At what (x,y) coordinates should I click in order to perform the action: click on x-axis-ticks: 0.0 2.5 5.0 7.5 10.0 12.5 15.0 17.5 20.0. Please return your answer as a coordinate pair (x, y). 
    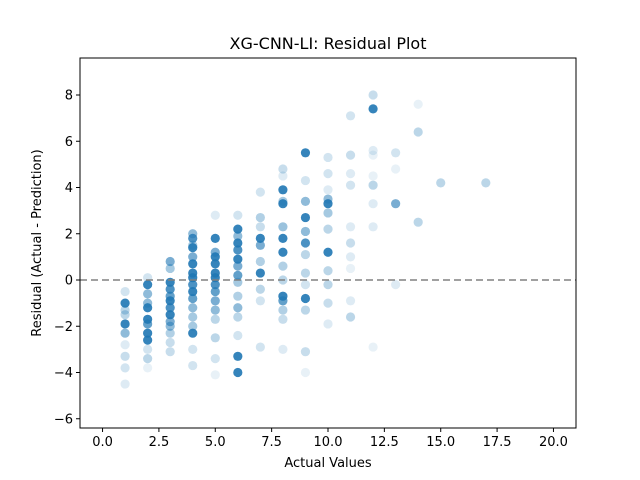
    Looking at the image, I should click on (330, 439).